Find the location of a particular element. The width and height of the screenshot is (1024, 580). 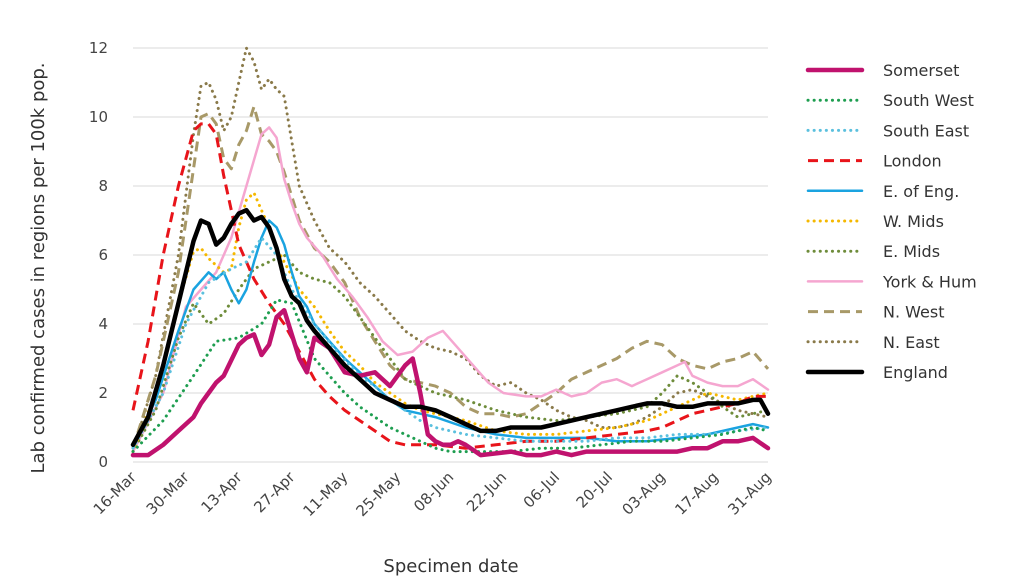

x-tick-label: 08-Jun is located at coordinates (433, 491).